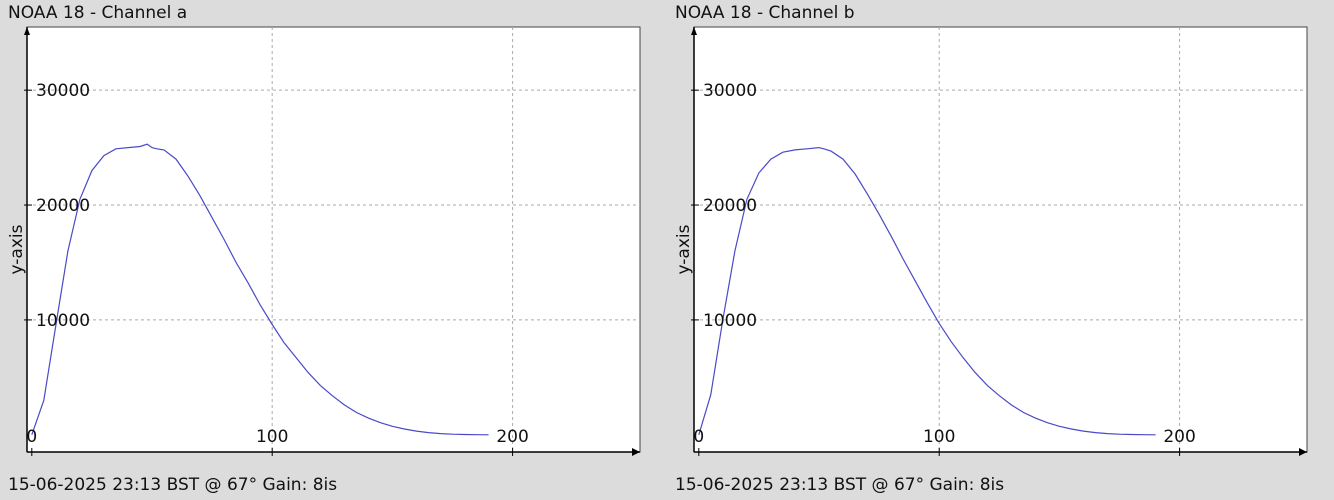 Image resolution: width=1334 pixels, height=500 pixels. What do you see at coordinates (98, 13) in the screenshot?
I see `chart-title: NOAA 18 - Channel a` at bounding box center [98, 13].